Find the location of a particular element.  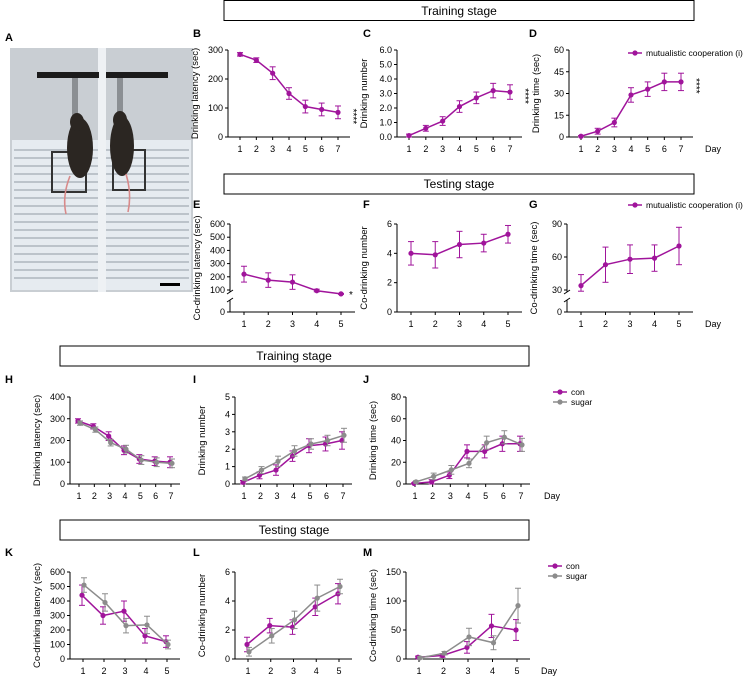

panel-letter-g: G is located at coordinates (533, 205).